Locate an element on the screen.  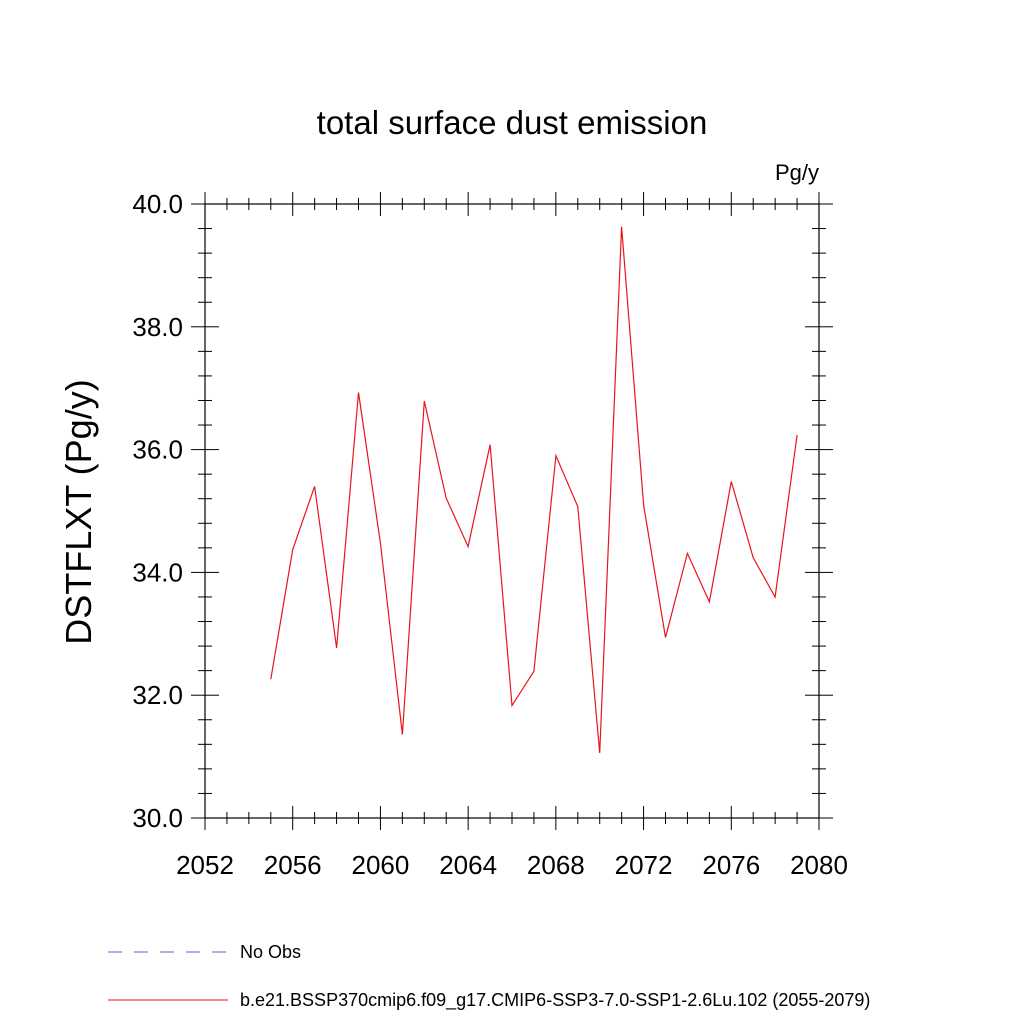
x-tick-label: 2052 is located at coordinates (205, 865).